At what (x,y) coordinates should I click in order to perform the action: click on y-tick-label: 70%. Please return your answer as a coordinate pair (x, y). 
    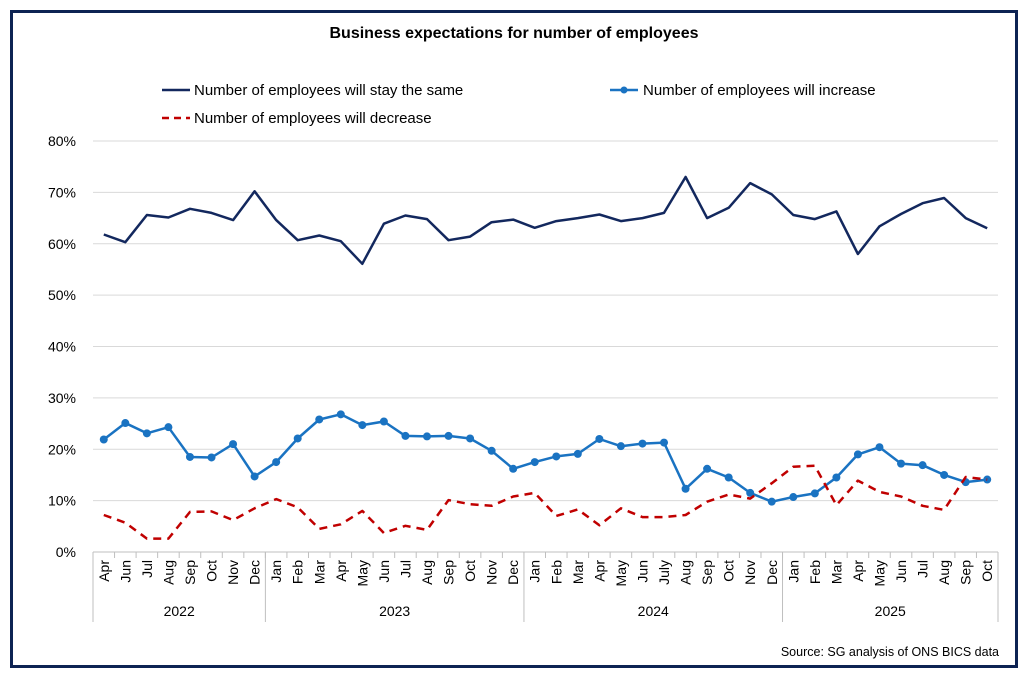
    Looking at the image, I should click on (62, 192).